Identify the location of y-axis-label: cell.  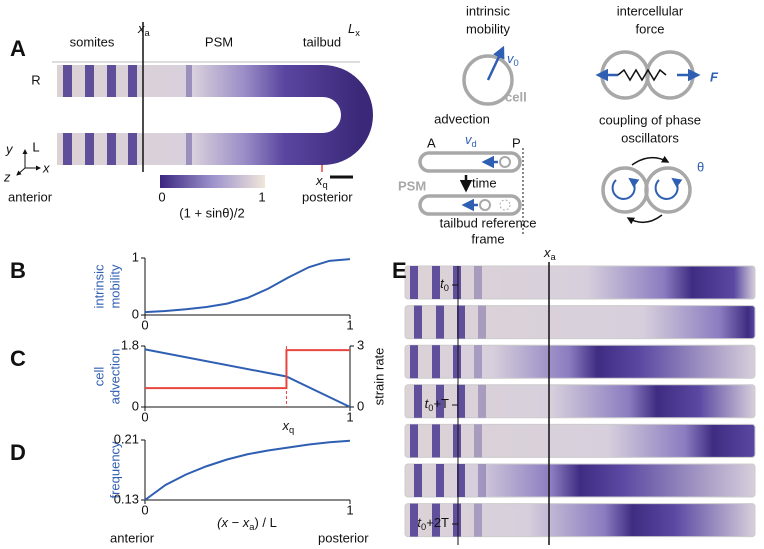
(98, 377).